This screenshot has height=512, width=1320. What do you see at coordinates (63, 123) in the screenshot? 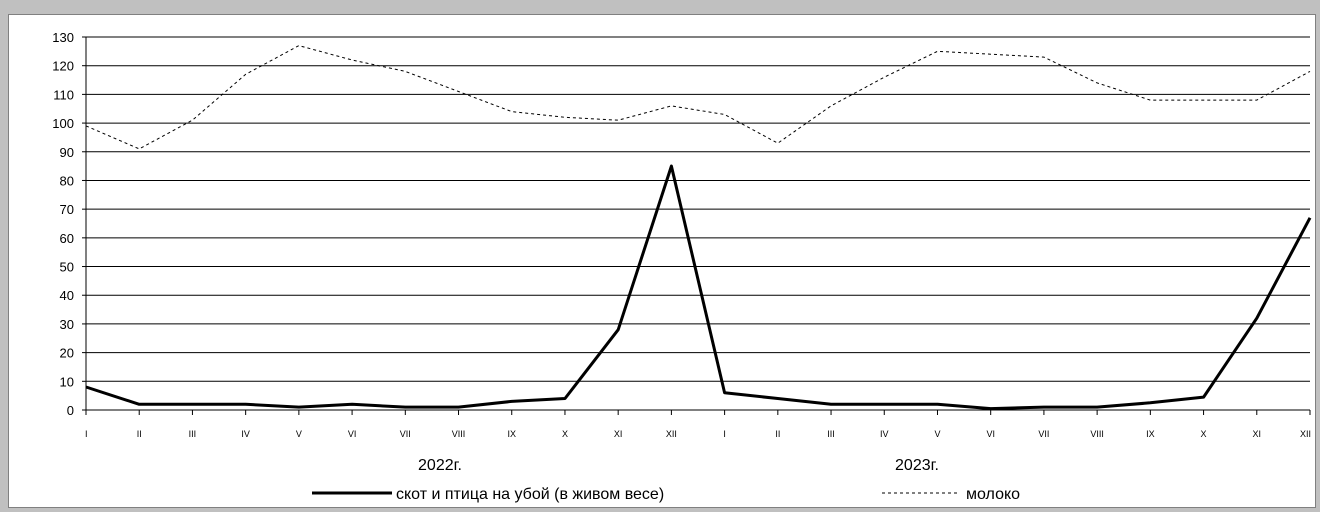
I see `y-tick-label: 100` at bounding box center [63, 123].